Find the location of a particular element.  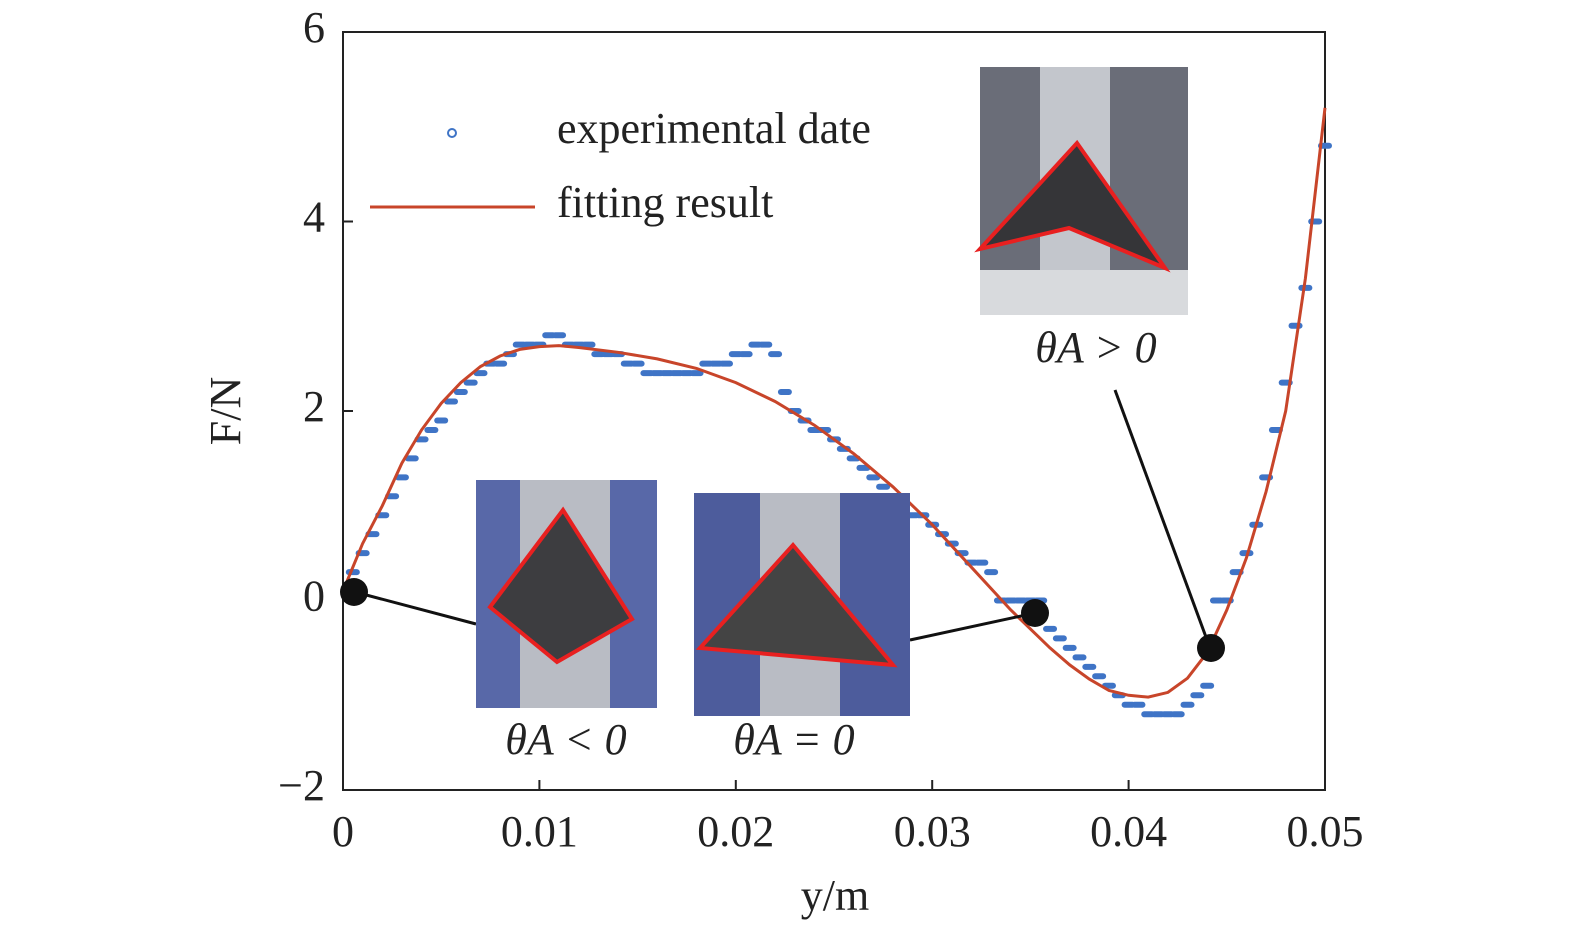

annotation: θA > 0 is located at coordinates (1095, 347).